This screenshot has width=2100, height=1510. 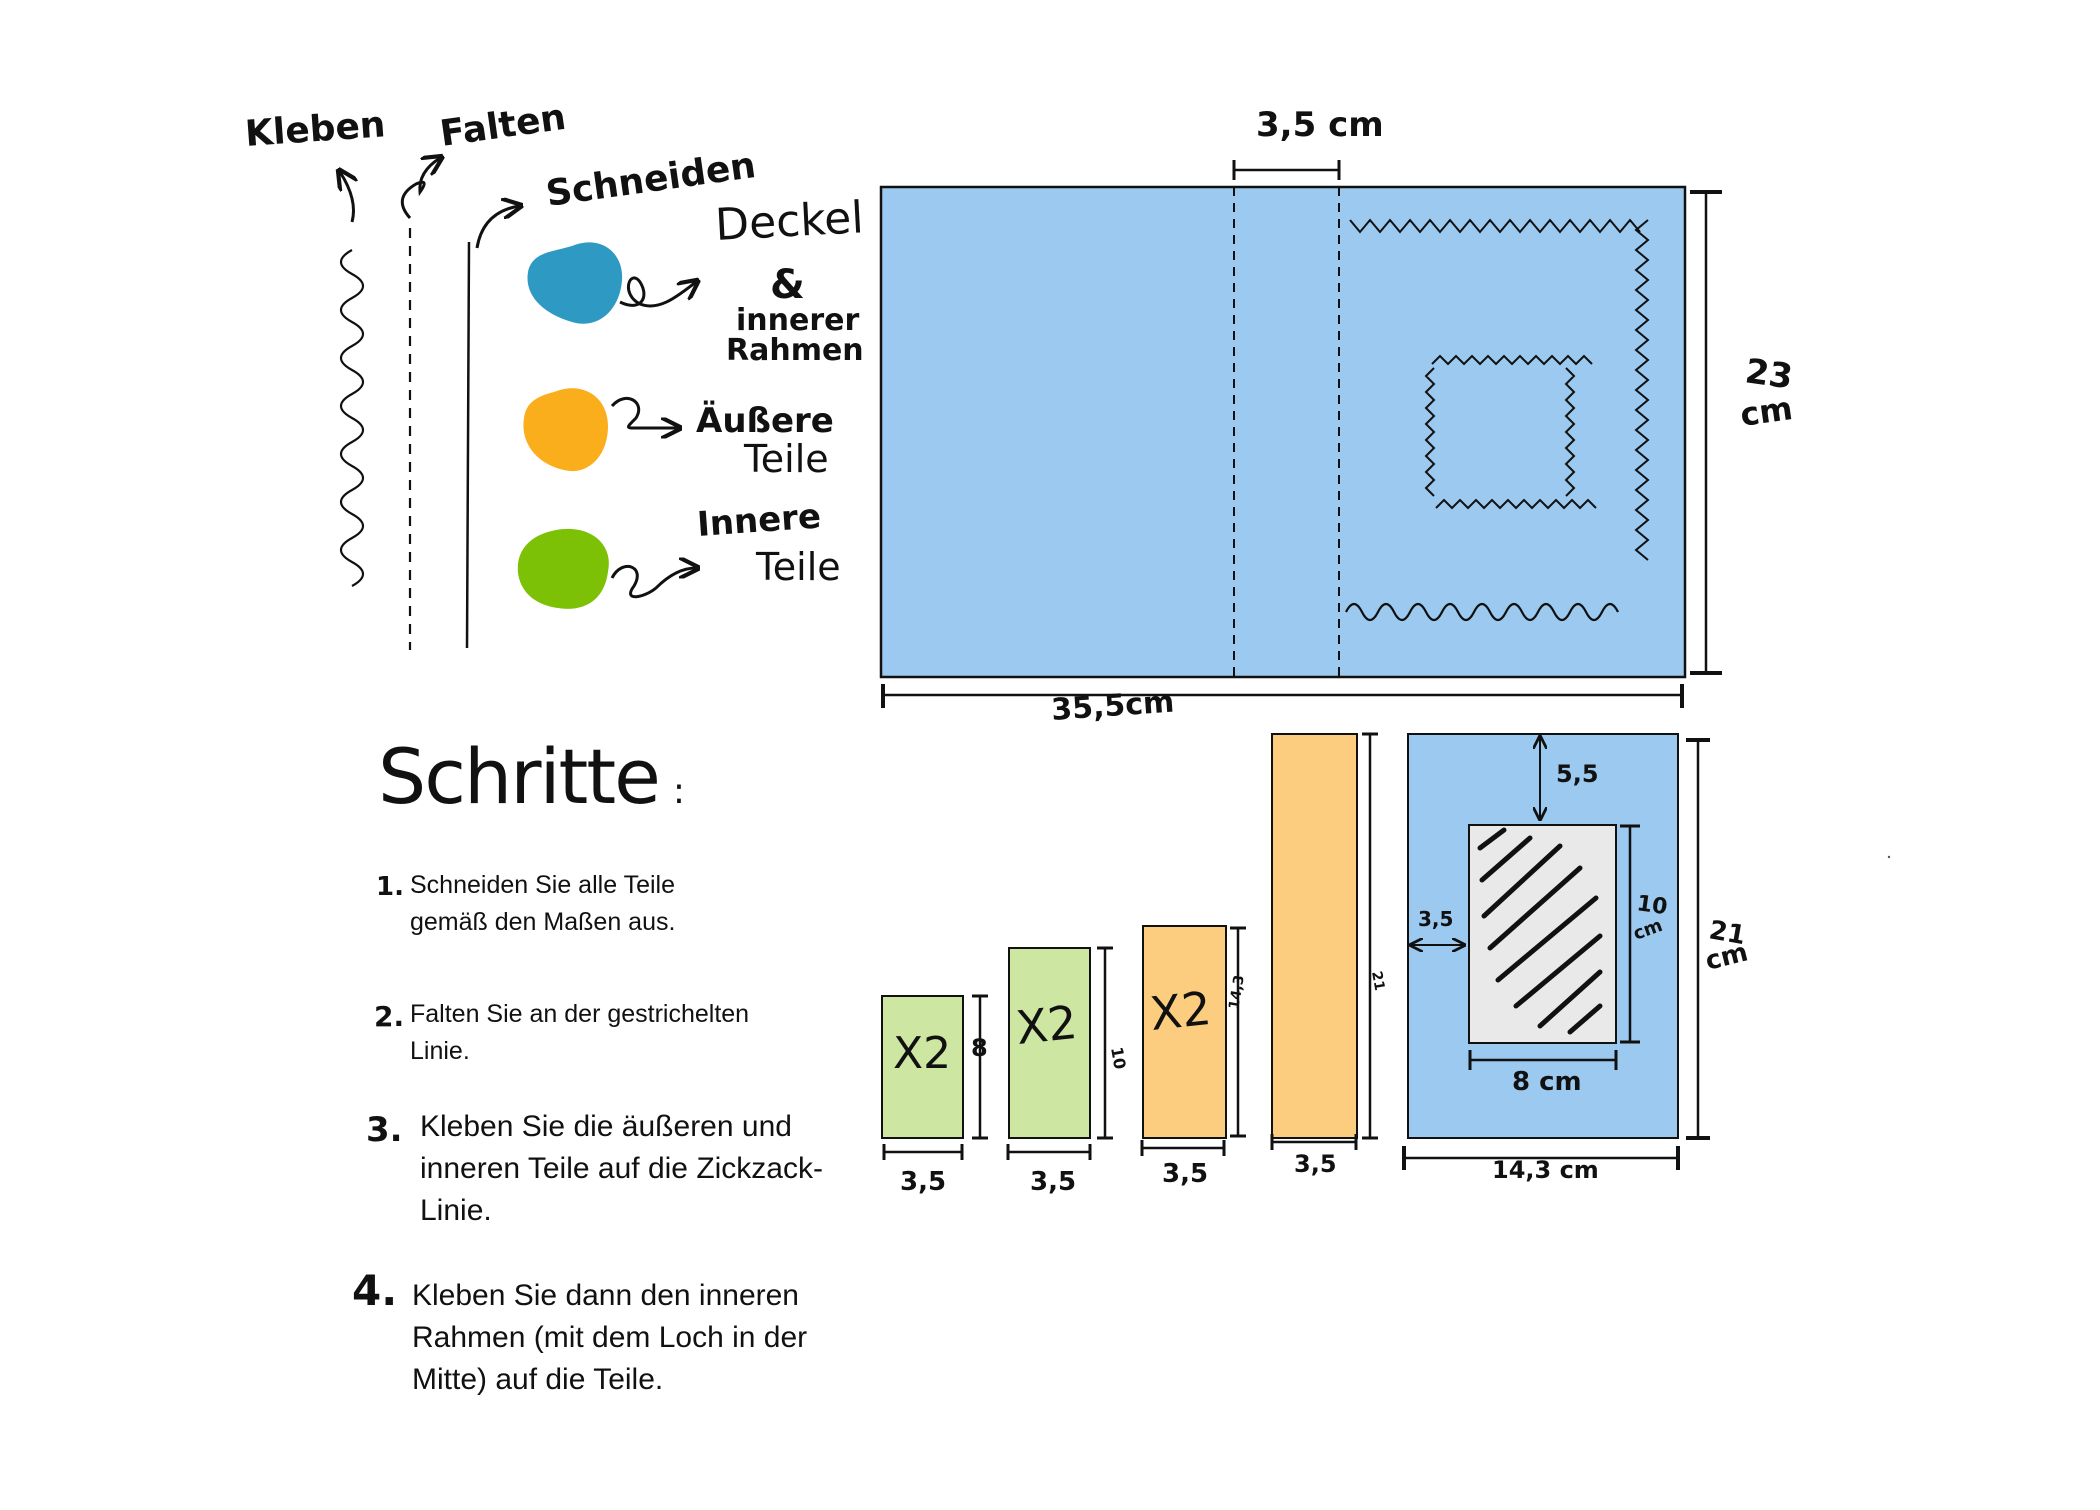 I want to click on green-arrow-icon, so click(x=653, y=582).